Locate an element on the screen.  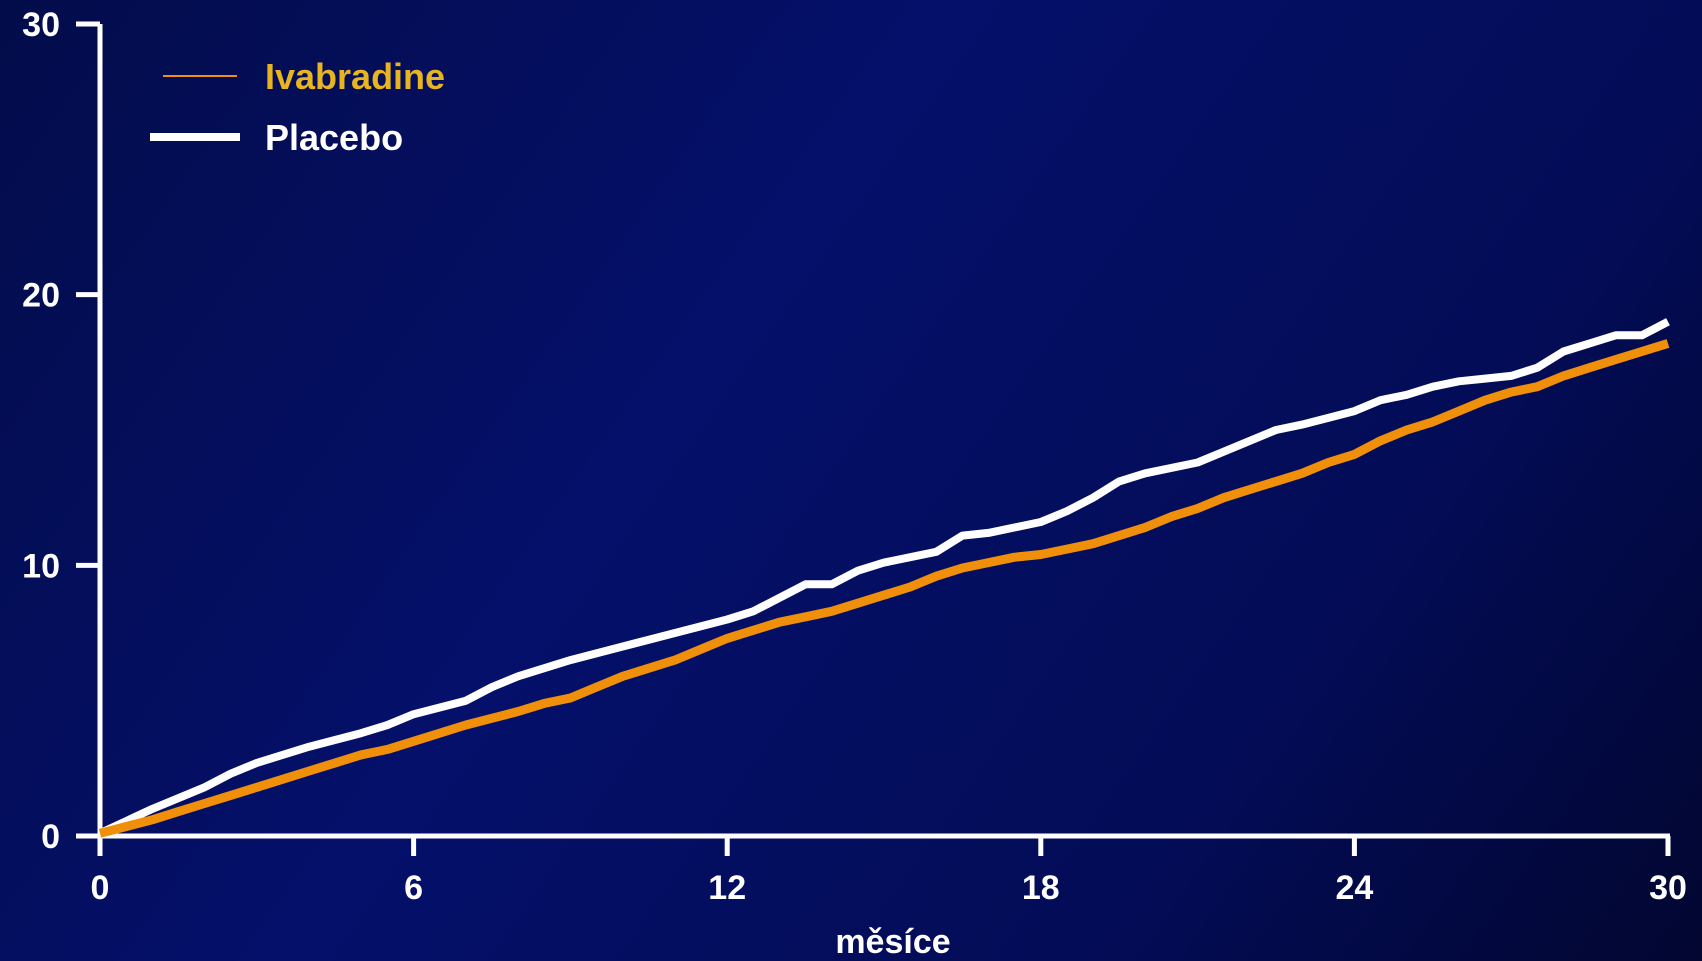
legend: Ivabradine Placebo is located at coordinates (297, 107).